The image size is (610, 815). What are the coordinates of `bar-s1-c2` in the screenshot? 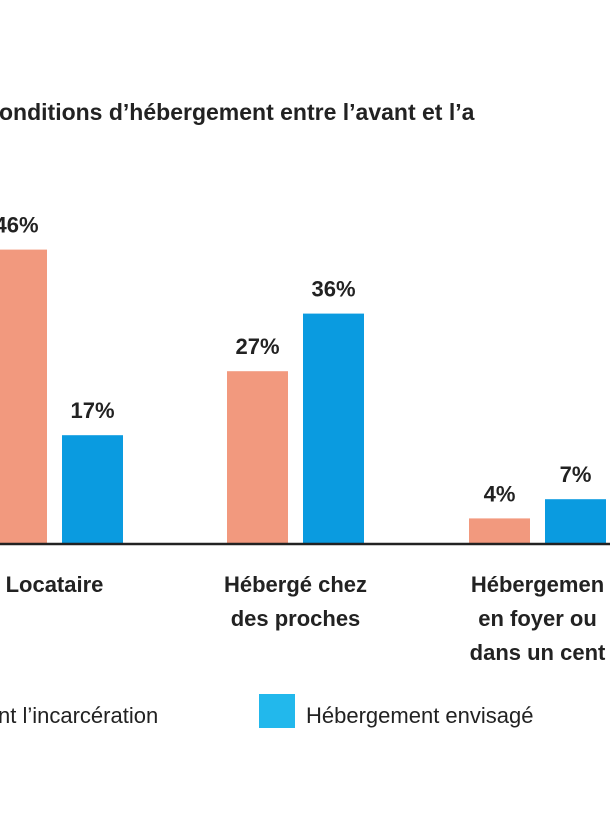 It's located at (575, 521).